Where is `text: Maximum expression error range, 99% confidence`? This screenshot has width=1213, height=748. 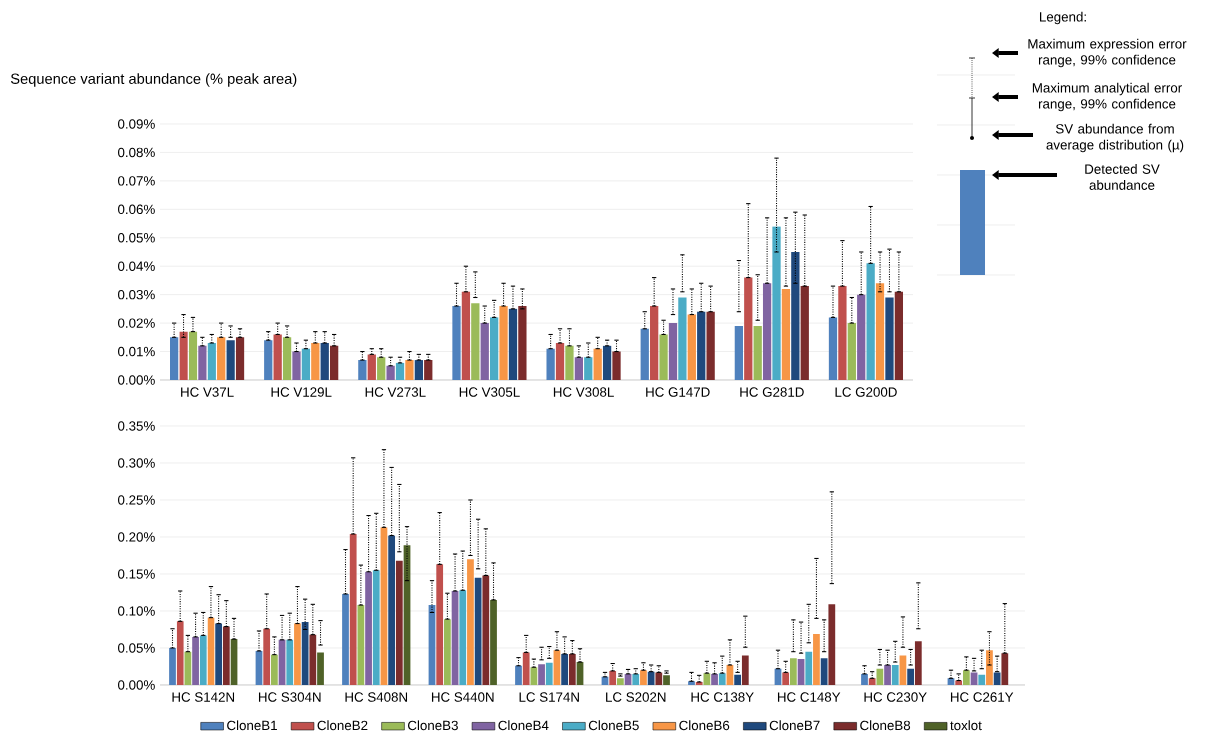
text: Maximum expression error range, 99% confidence is located at coordinates (1107, 53).